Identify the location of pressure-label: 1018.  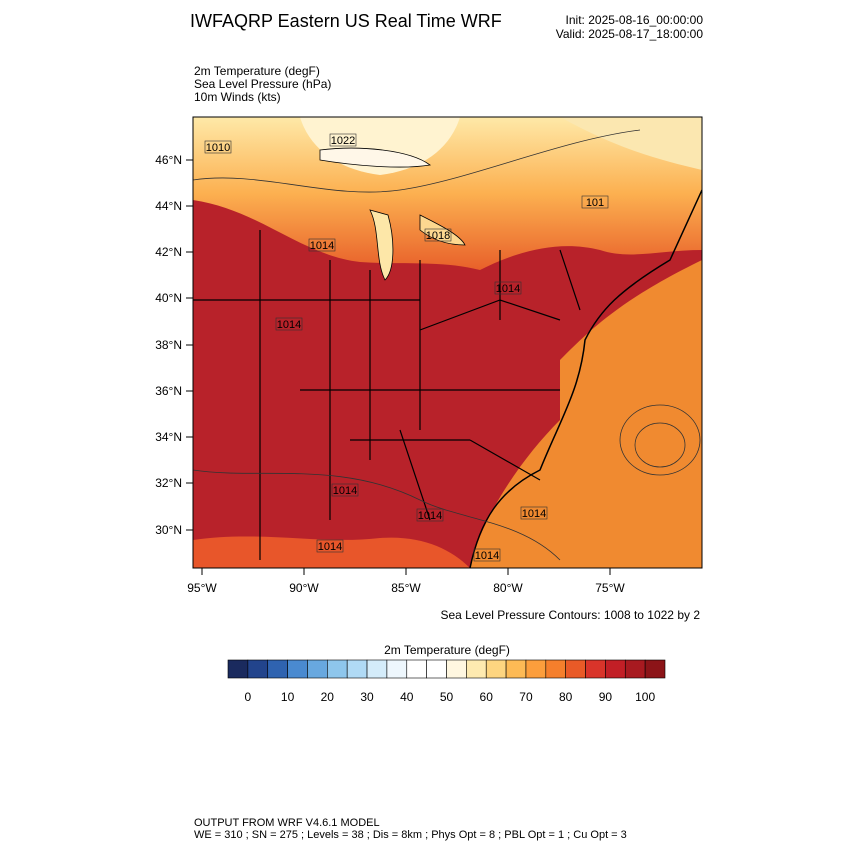
(438, 236).